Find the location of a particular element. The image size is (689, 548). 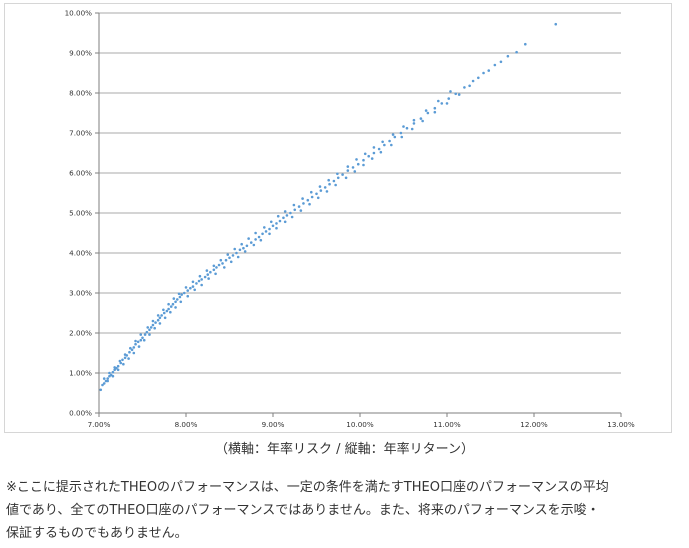

y-tick-label: 9.00% is located at coordinates (80, 53).